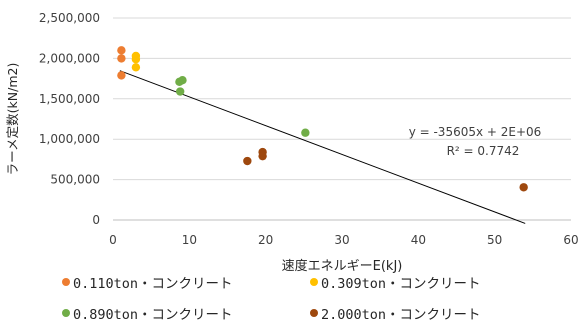 The width and height of the screenshot is (582, 327). I want to click on x-tick-label: 0, so click(113, 240).